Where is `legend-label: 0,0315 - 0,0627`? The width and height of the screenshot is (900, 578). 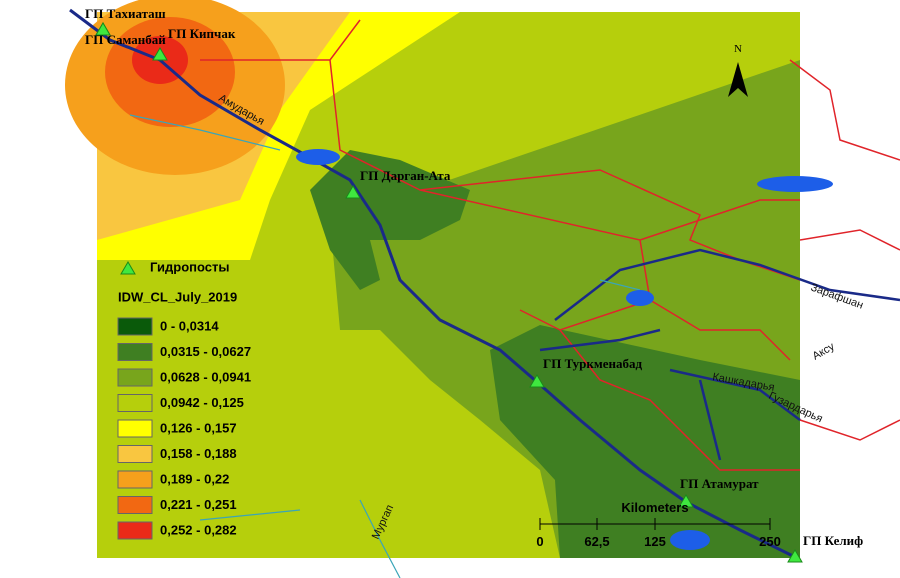
legend-label: 0,0315 - 0,0627 is located at coordinates (205, 351).